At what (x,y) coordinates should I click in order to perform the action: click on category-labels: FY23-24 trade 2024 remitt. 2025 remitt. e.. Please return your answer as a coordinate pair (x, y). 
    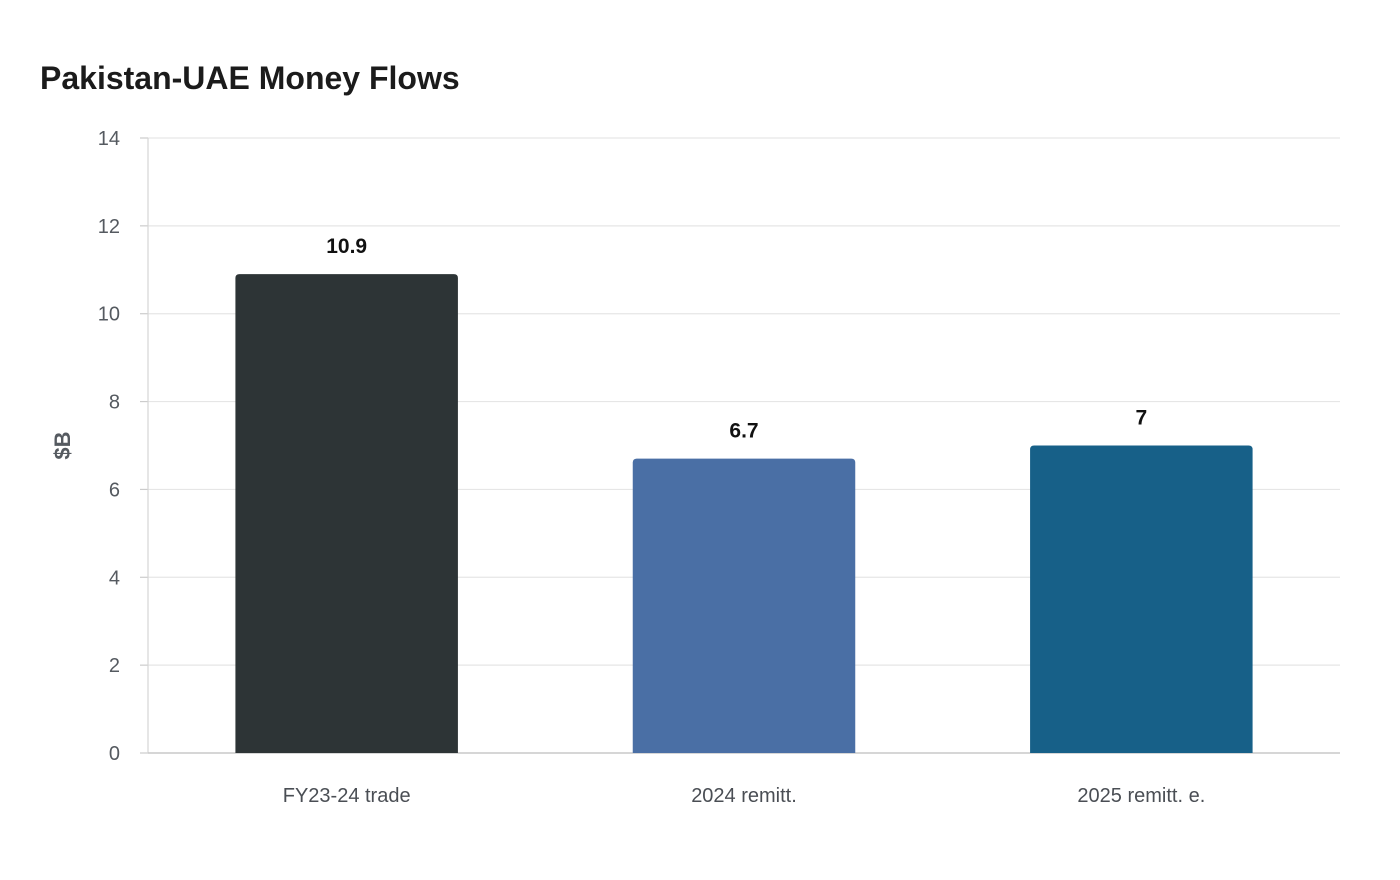
    Looking at the image, I should click on (744, 796).